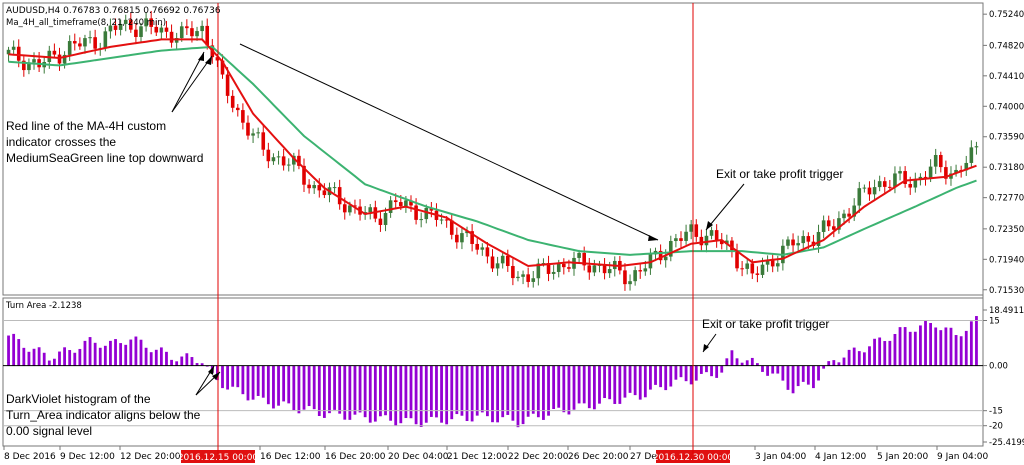 The width and height of the screenshot is (1024, 465). I want to click on cross-annotation-line-1: Red line of the MA-4H custom, so click(86, 126).